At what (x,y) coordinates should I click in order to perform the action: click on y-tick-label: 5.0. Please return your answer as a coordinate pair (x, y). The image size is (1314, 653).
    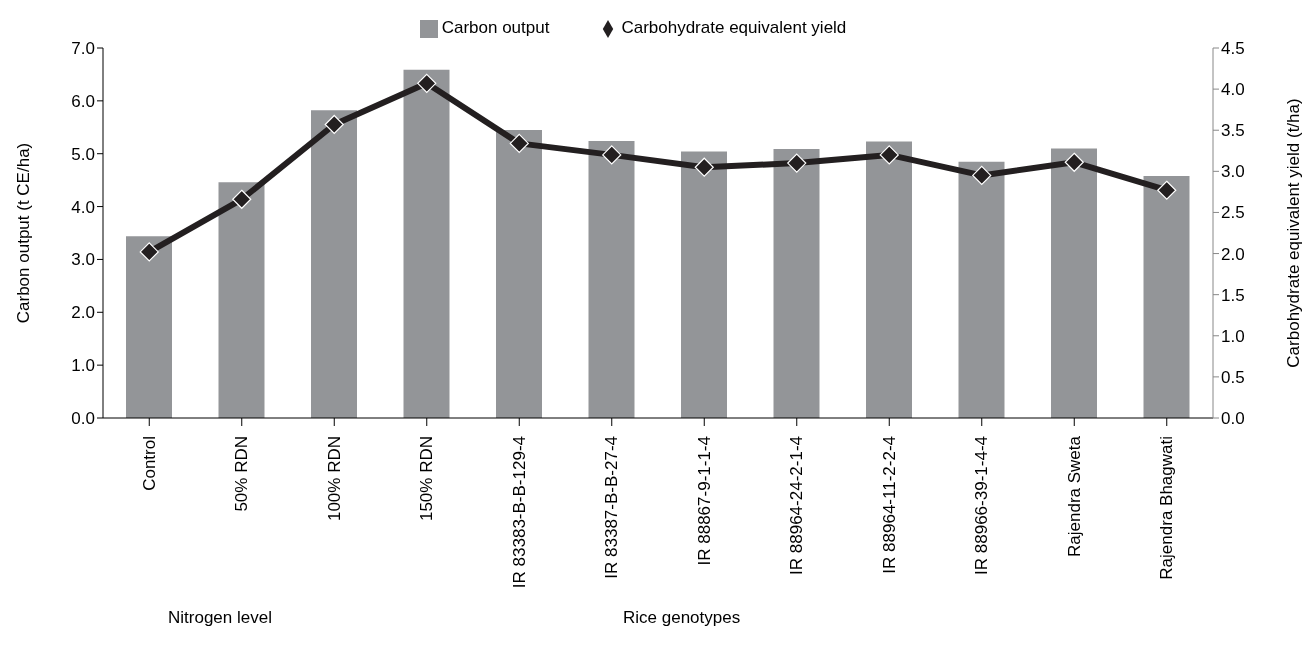
    Looking at the image, I should click on (83, 154).